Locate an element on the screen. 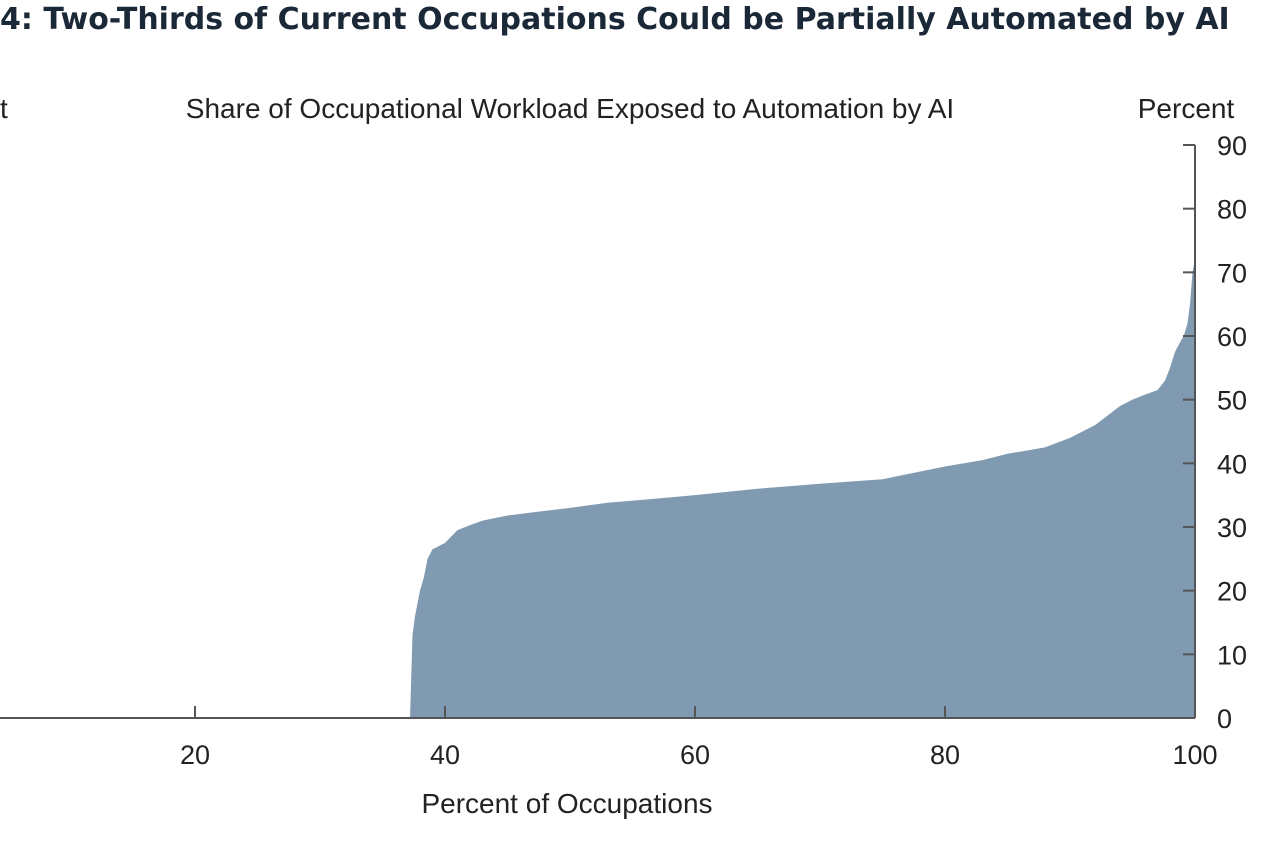 This screenshot has width=1280, height=853. y-tick-label: 80 is located at coordinates (1232, 210).